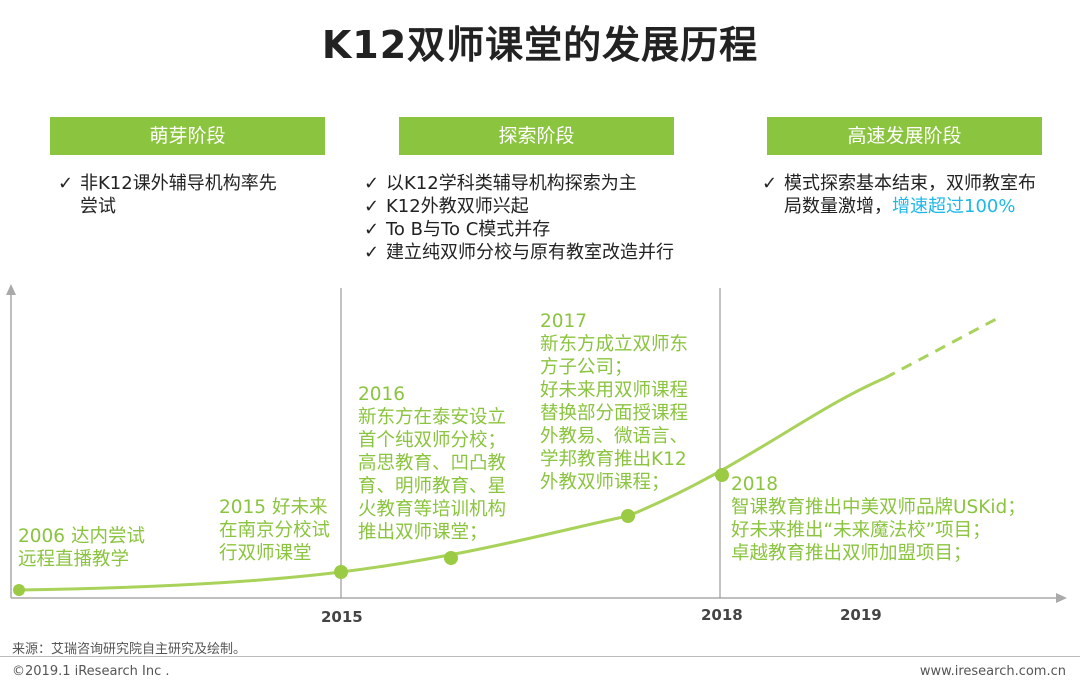 This screenshot has width=1080, height=687. I want to click on bullet-line: 非K12课外辅导机构率先, so click(178, 183).